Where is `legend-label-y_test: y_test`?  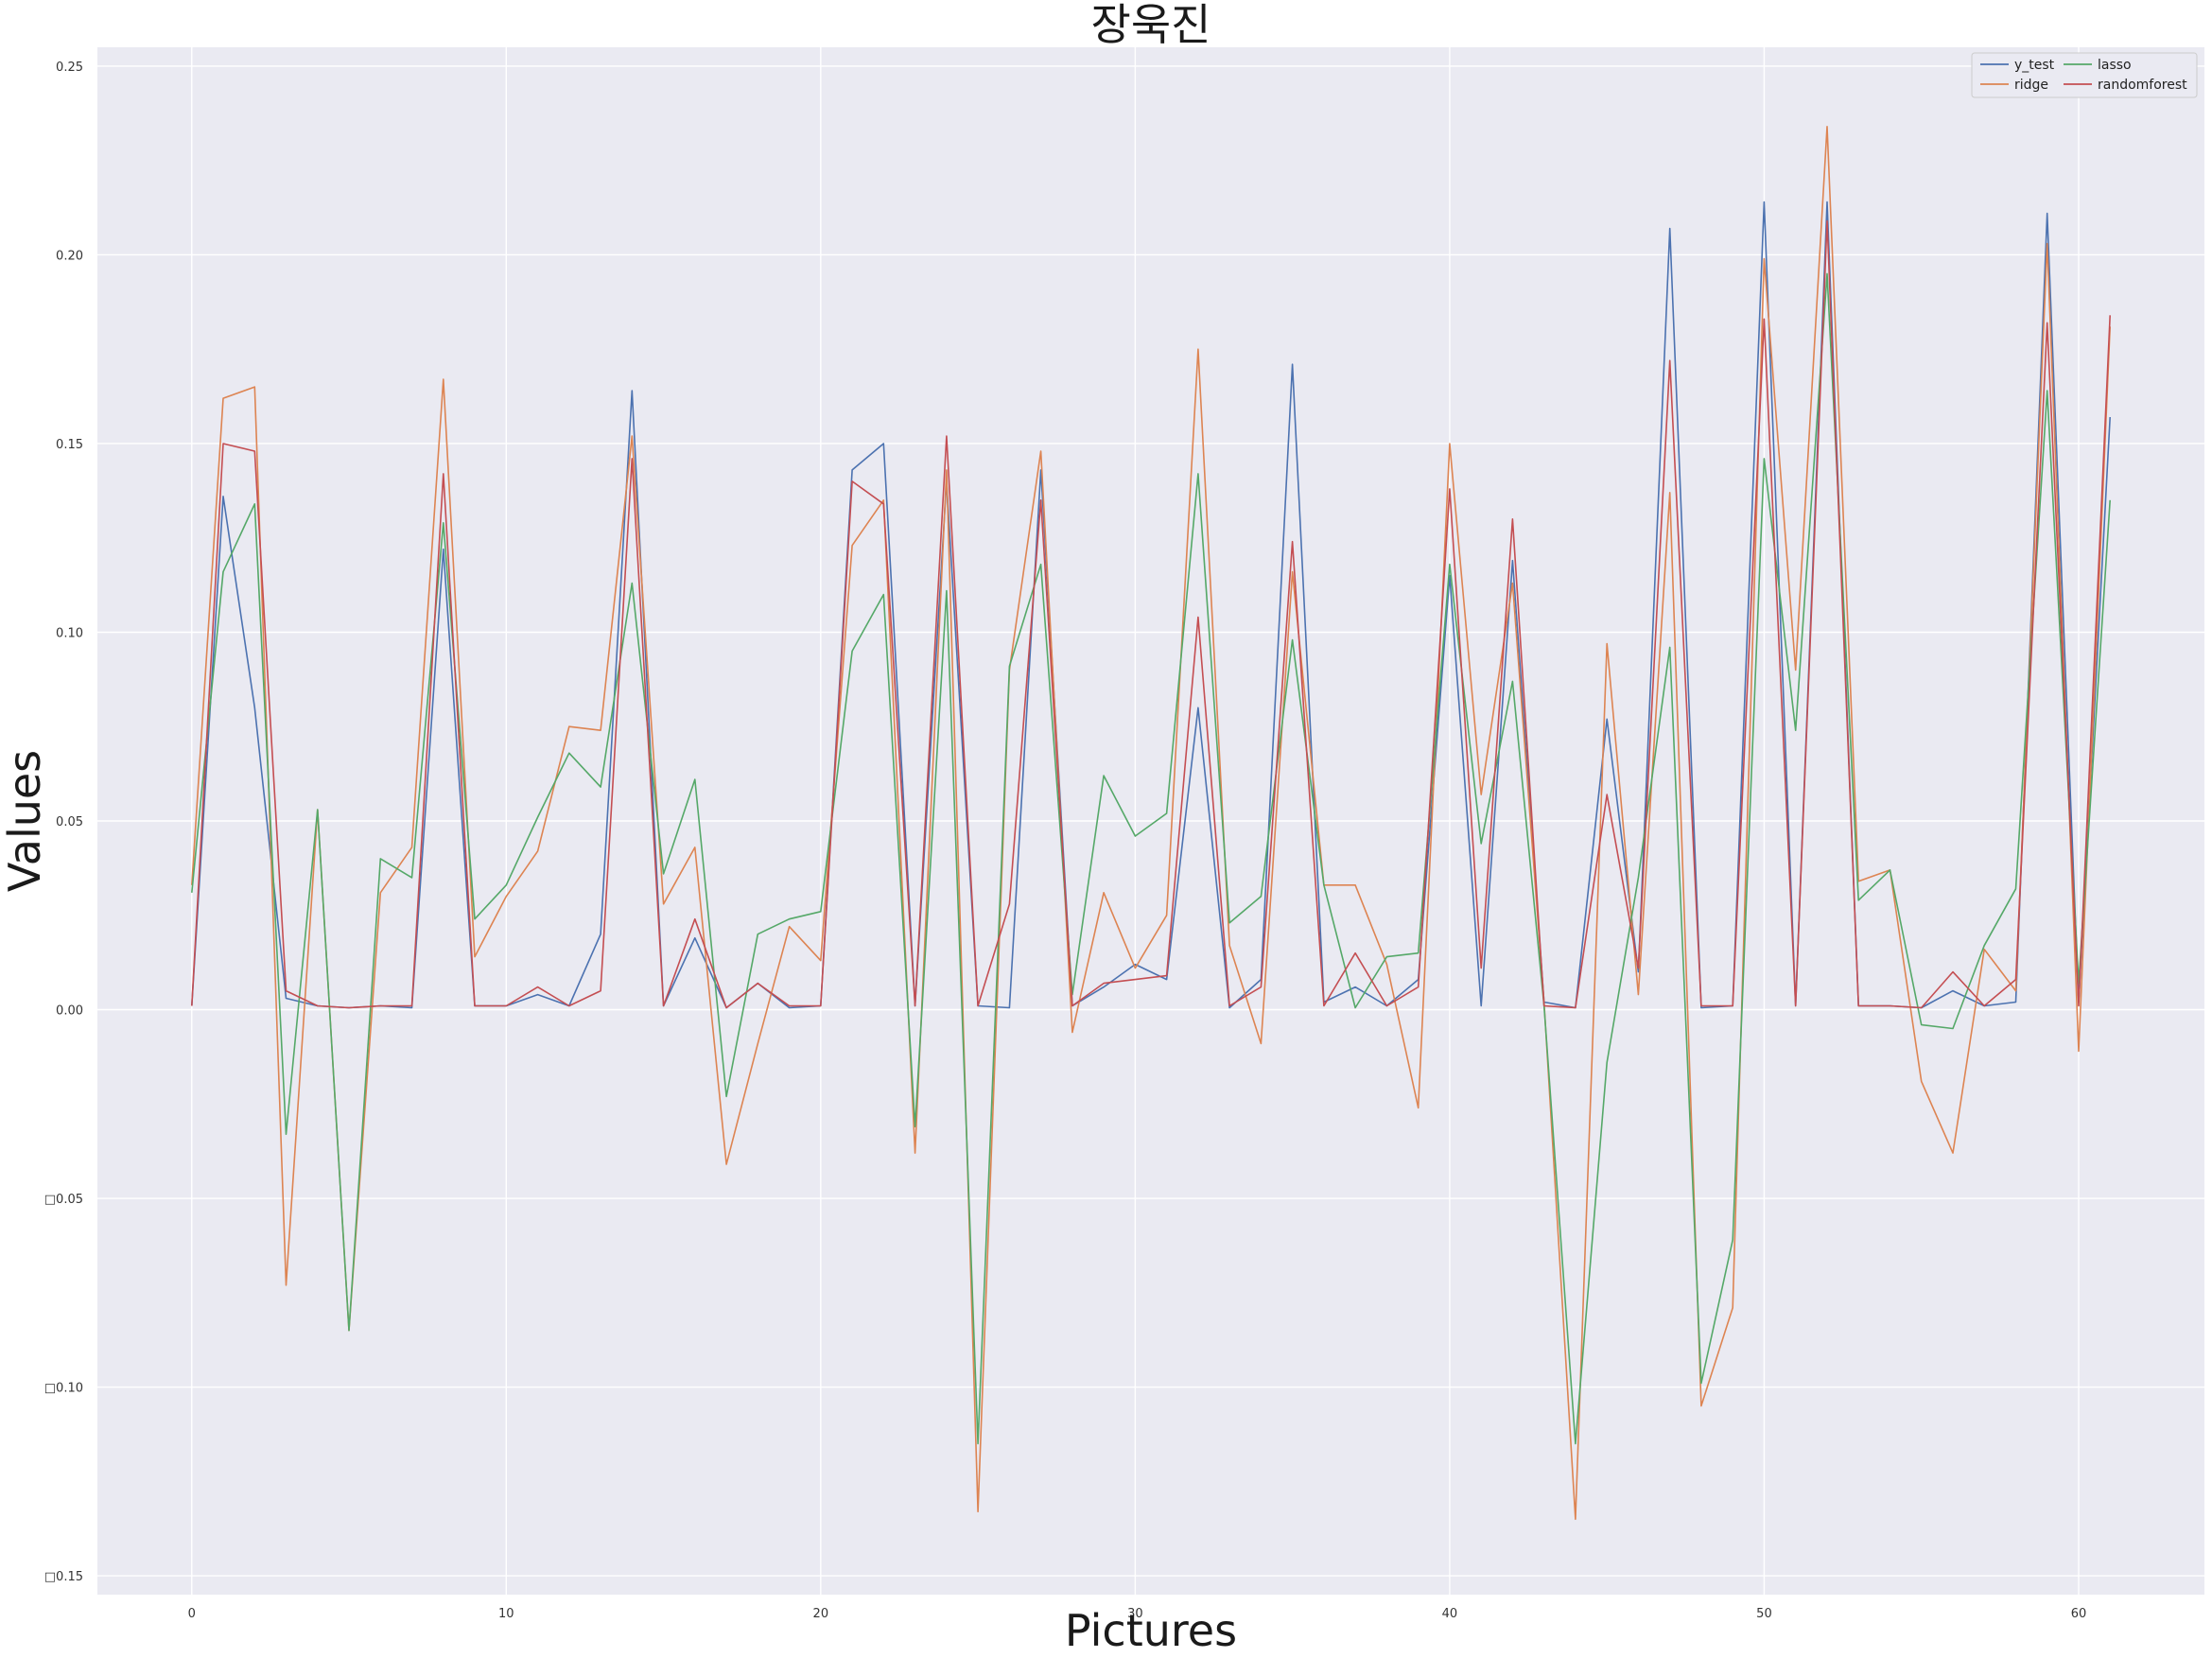
legend-label-y_test: y_test is located at coordinates (2034, 65).